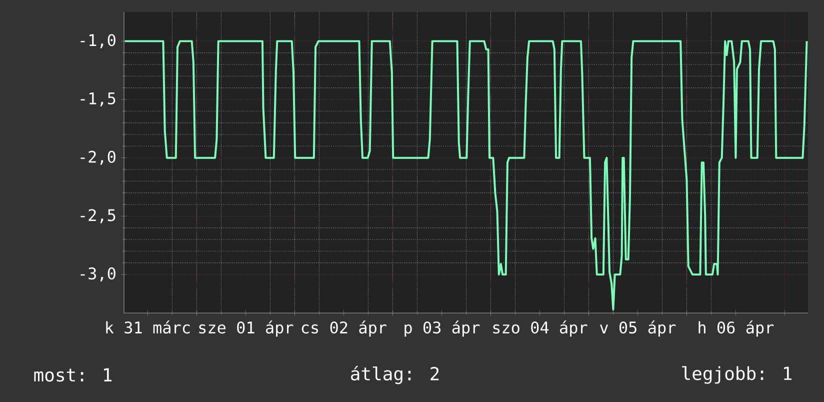  What do you see at coordinates (98, 157) in the screenshot?
I see `y-tick-label: -2,0` at bounding box center [98, 157].